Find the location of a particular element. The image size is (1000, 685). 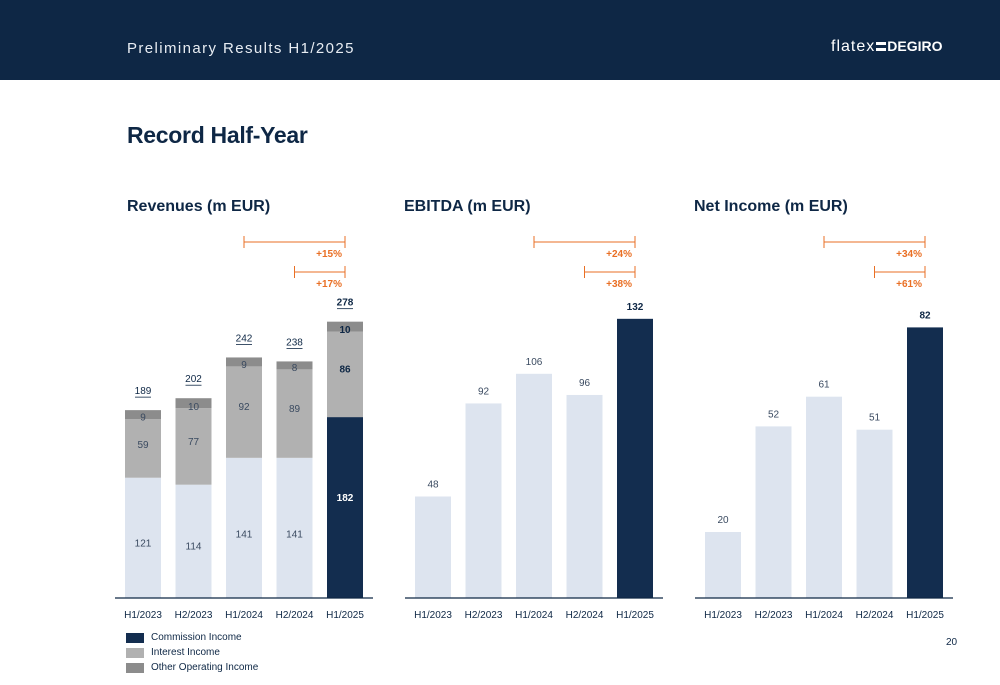

bar-segment-label: 121 is located at coordinates (143, 544).